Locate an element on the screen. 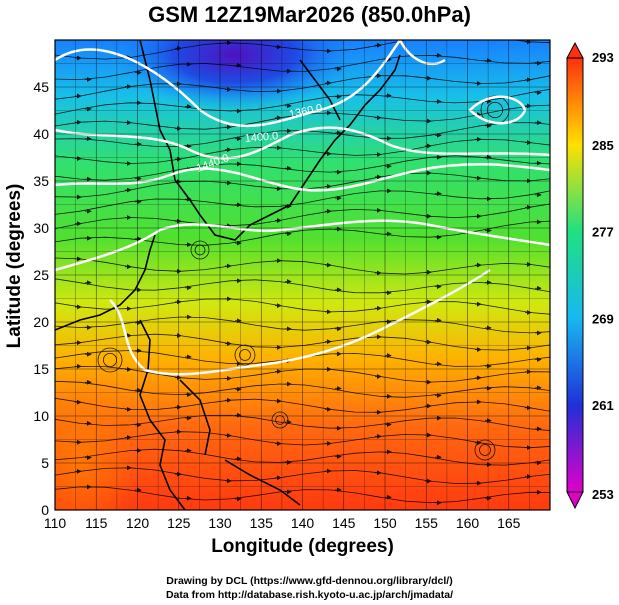 This screenshot has width=619, height=605. contour-label: 1400.0 is located at coordinates (261, 137).